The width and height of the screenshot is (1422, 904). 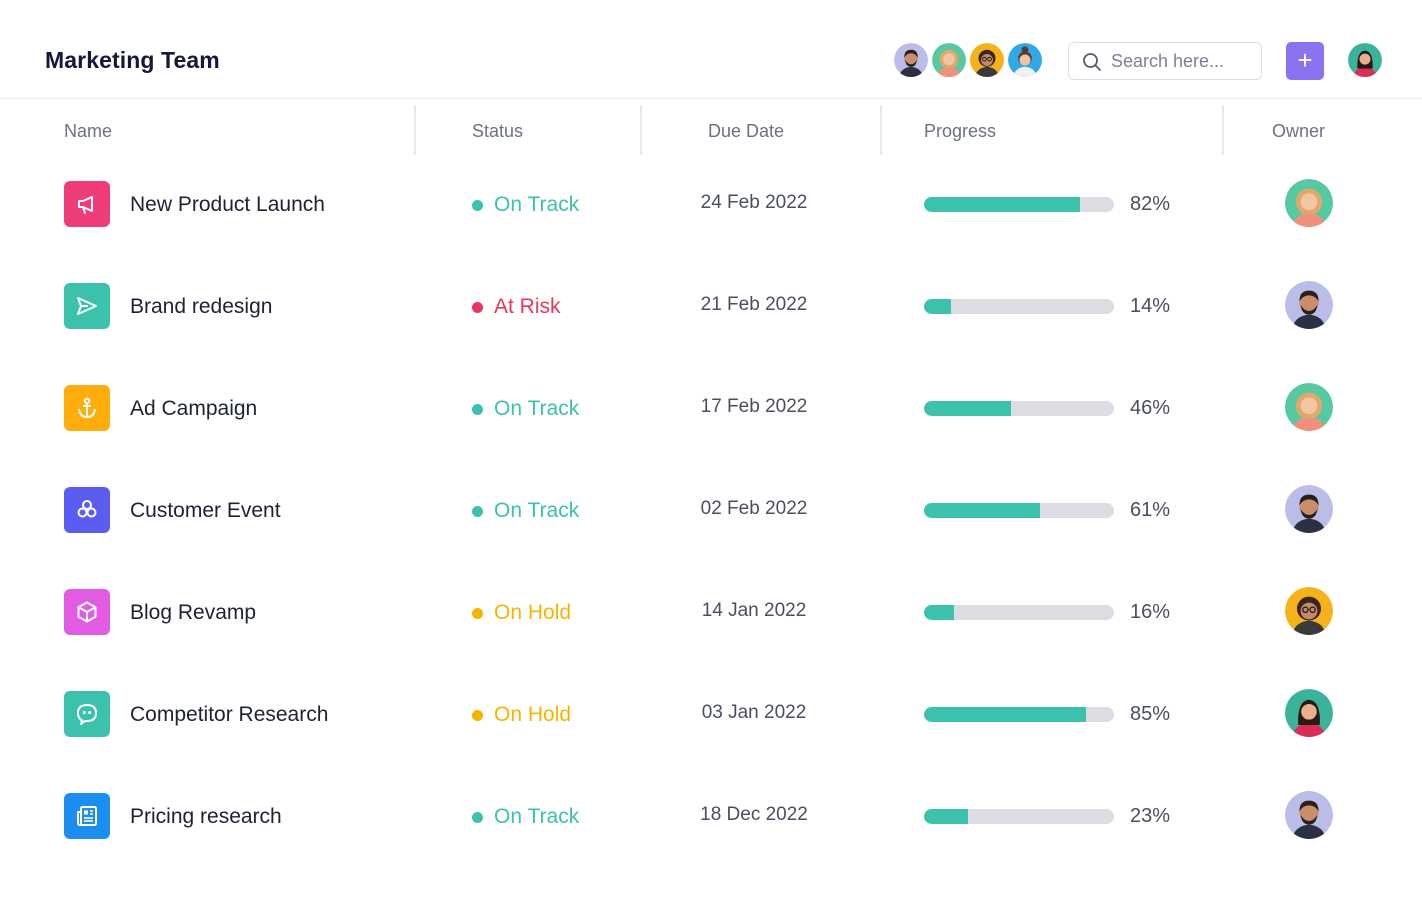 What do you see at coordinates (987, 60) in the screenshot?
I see `team-avatar-woman-glasses` at bounding box center [987, 60].